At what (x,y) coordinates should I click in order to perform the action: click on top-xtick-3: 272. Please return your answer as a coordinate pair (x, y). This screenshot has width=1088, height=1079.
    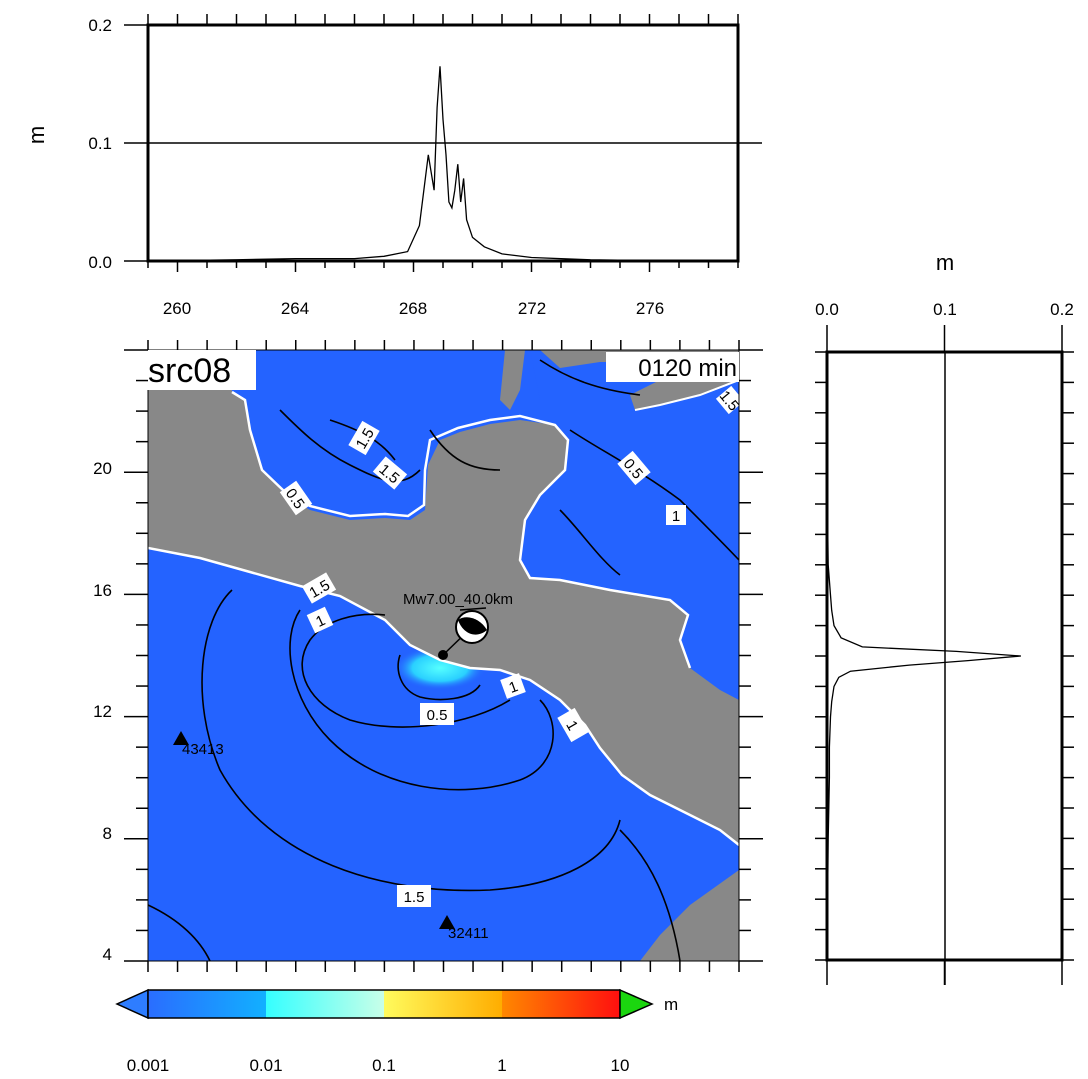
    Looking at the image, I should click on (532, 308).